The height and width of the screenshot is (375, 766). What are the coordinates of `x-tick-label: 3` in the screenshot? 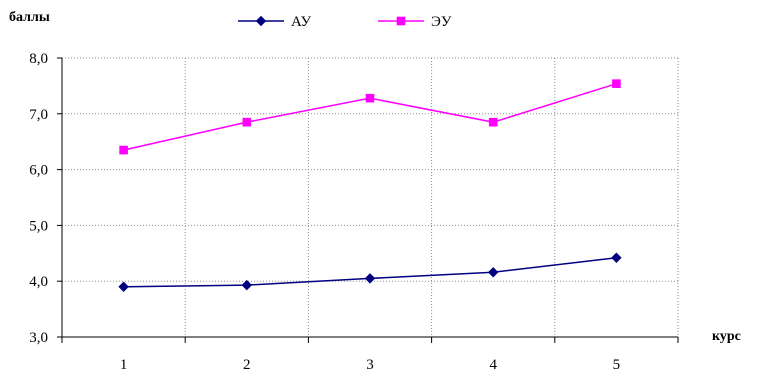 It's located at (370, 365).